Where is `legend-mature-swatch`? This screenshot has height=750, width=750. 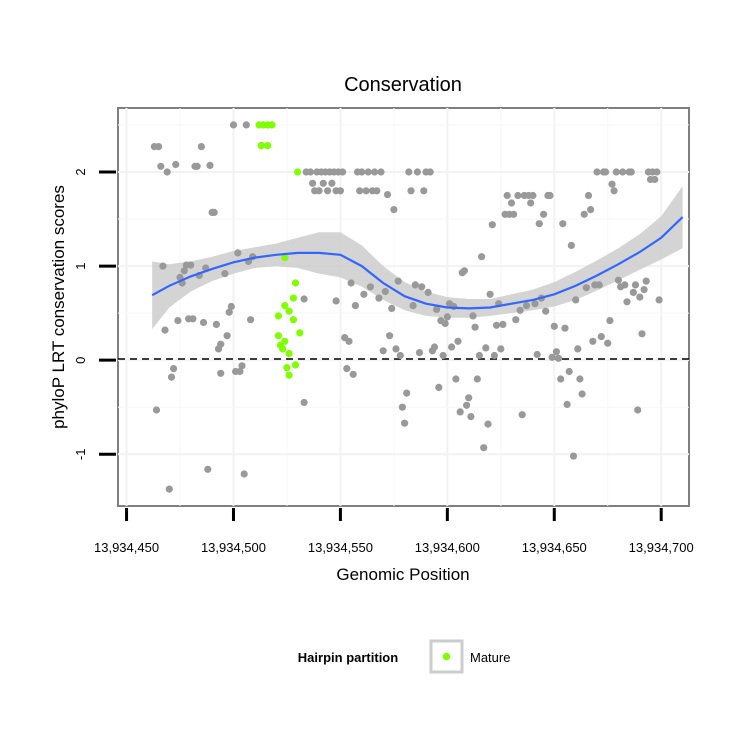
legend-mature-swatch is located at coordinates (446, 656).